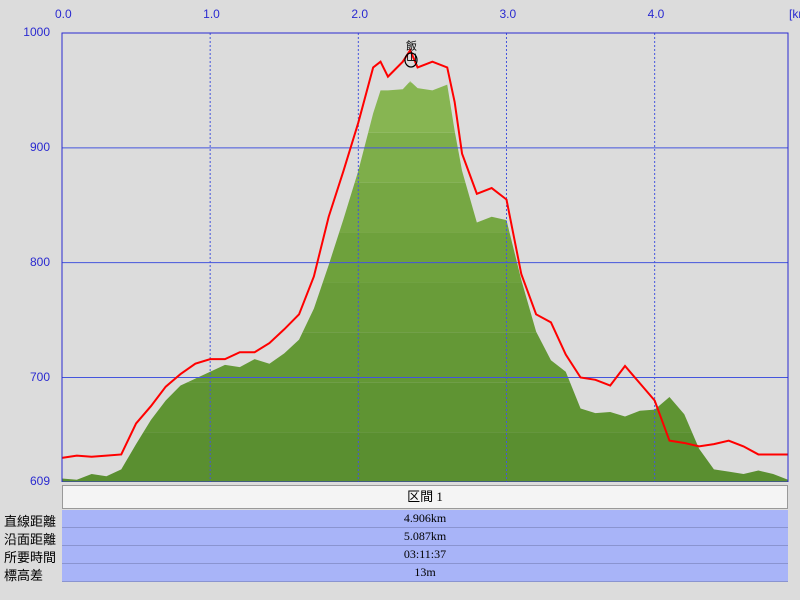  I want to click on elevation-band, so click(425, 457).